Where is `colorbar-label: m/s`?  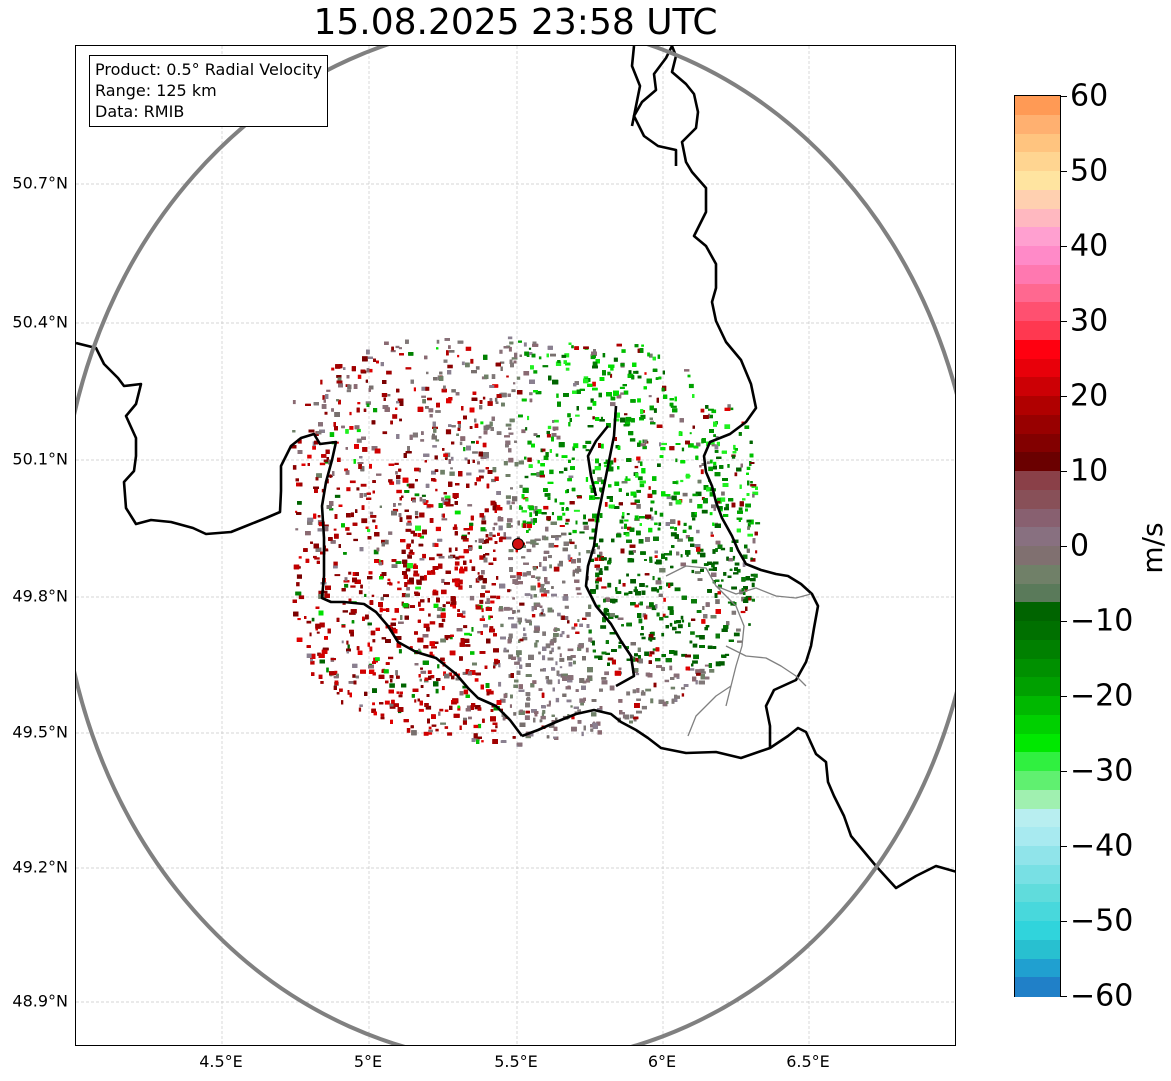
colorbar-label: m/s is located at coordinates (1153, 548).